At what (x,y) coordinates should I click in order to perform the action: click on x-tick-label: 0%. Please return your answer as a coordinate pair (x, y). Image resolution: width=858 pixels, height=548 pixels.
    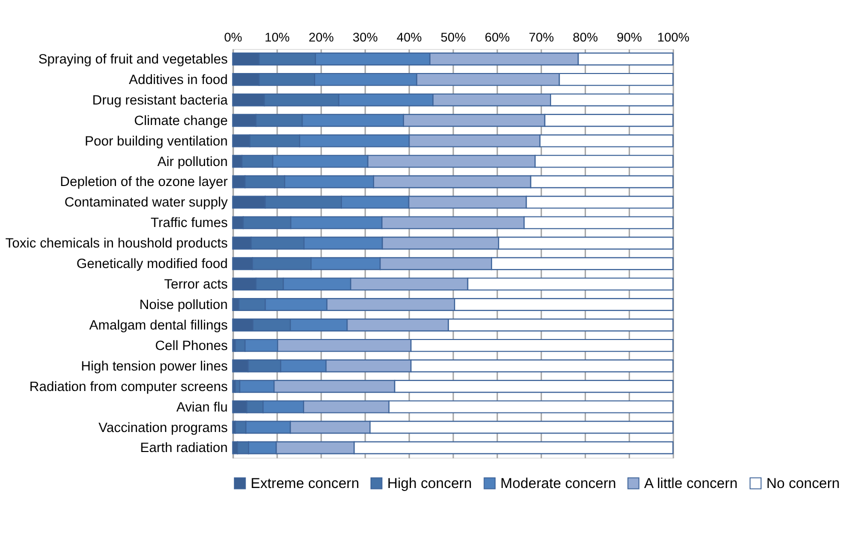
    Looking at the image, I should click on (233, 37).